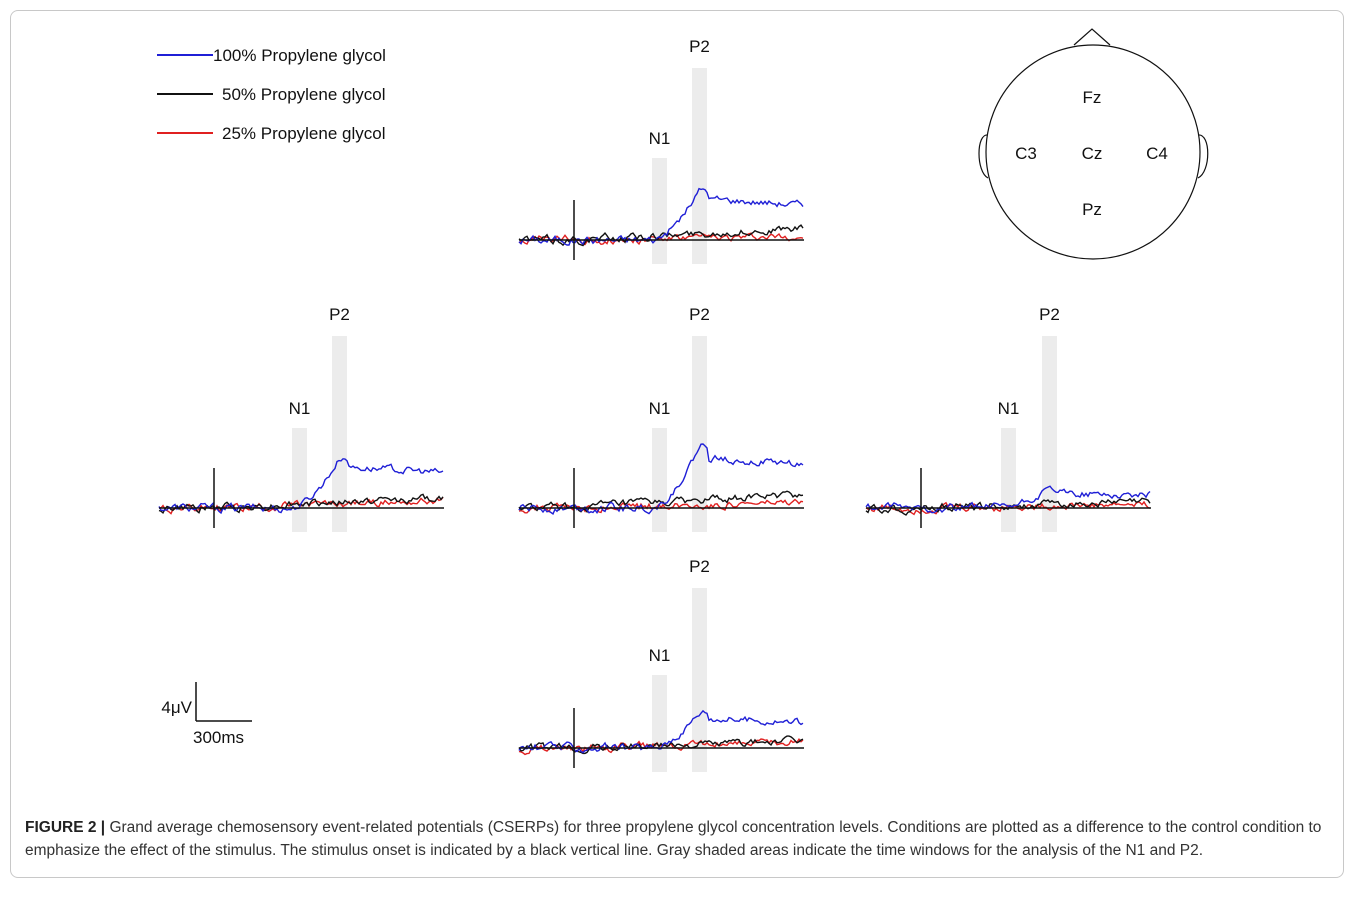  What do you see at coordinates (1157, 153) in the screenshot?
I see `electrode-c4: C4` at bounding box center [1157, 153].